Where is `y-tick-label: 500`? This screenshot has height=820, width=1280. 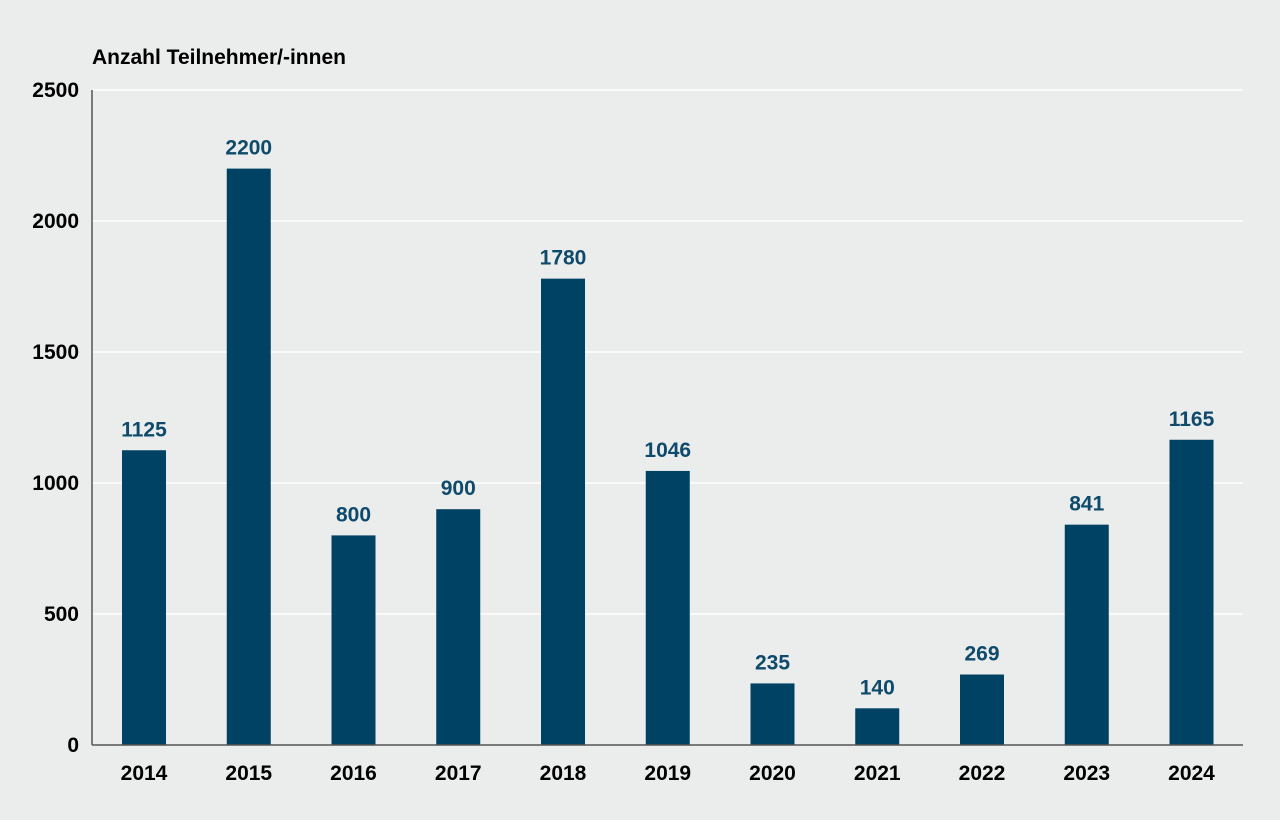 y-tick-label: 500 is located at coordinates (61, 614).